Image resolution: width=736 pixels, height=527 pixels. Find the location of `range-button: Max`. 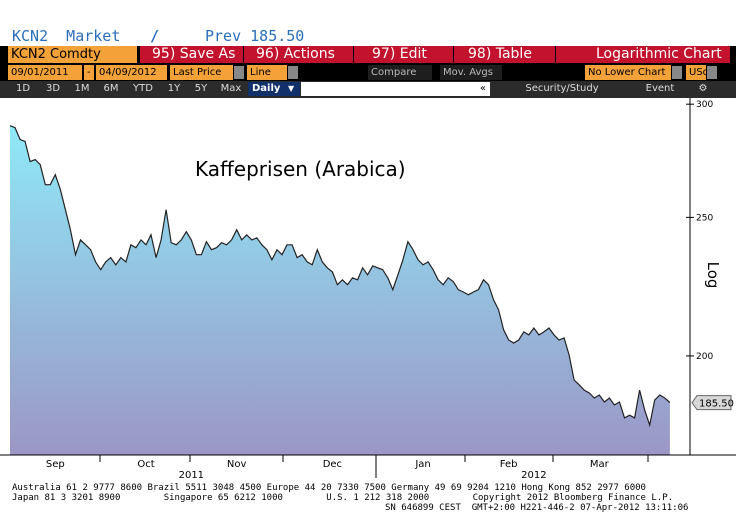

range-button: Max is located at coordinates (231, 88).